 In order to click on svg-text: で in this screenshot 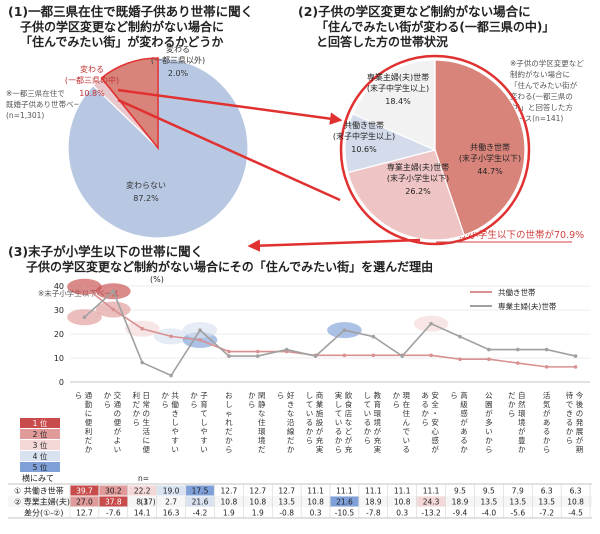, I will do `click(570, 404)`.